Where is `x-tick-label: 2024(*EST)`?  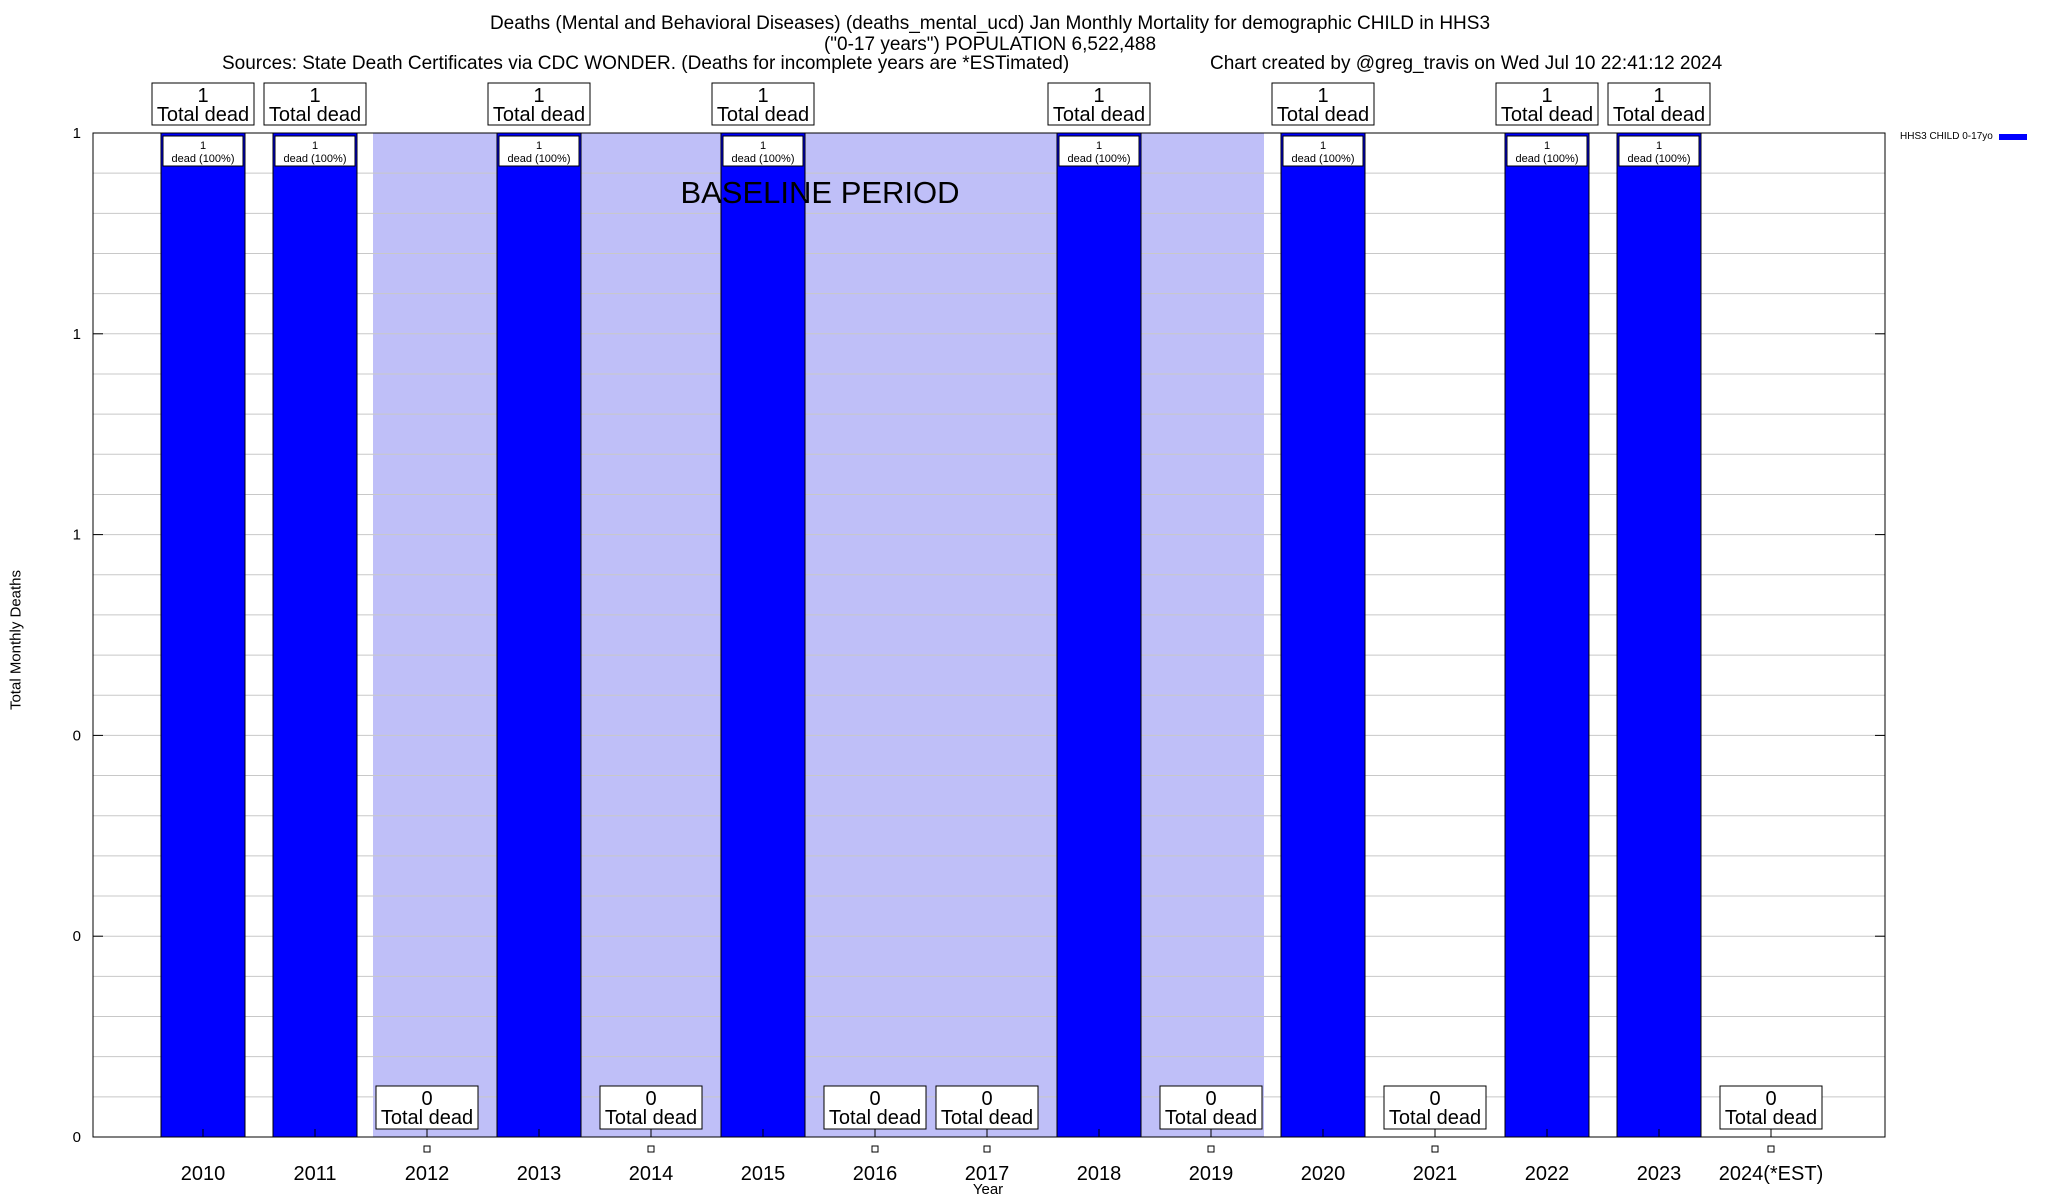
x-tick-label: 2024(*EST) is located at coordinates (1771, 1174).